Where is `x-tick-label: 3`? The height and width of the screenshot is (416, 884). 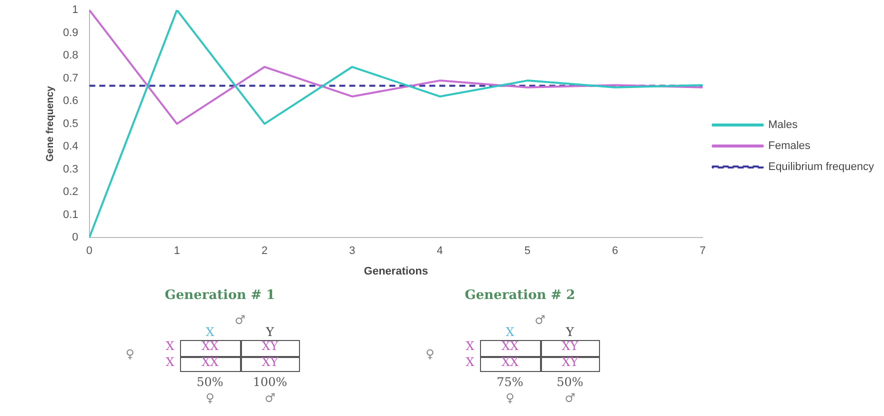
x-tick-label: 3 is located at coordinates (352, 251).